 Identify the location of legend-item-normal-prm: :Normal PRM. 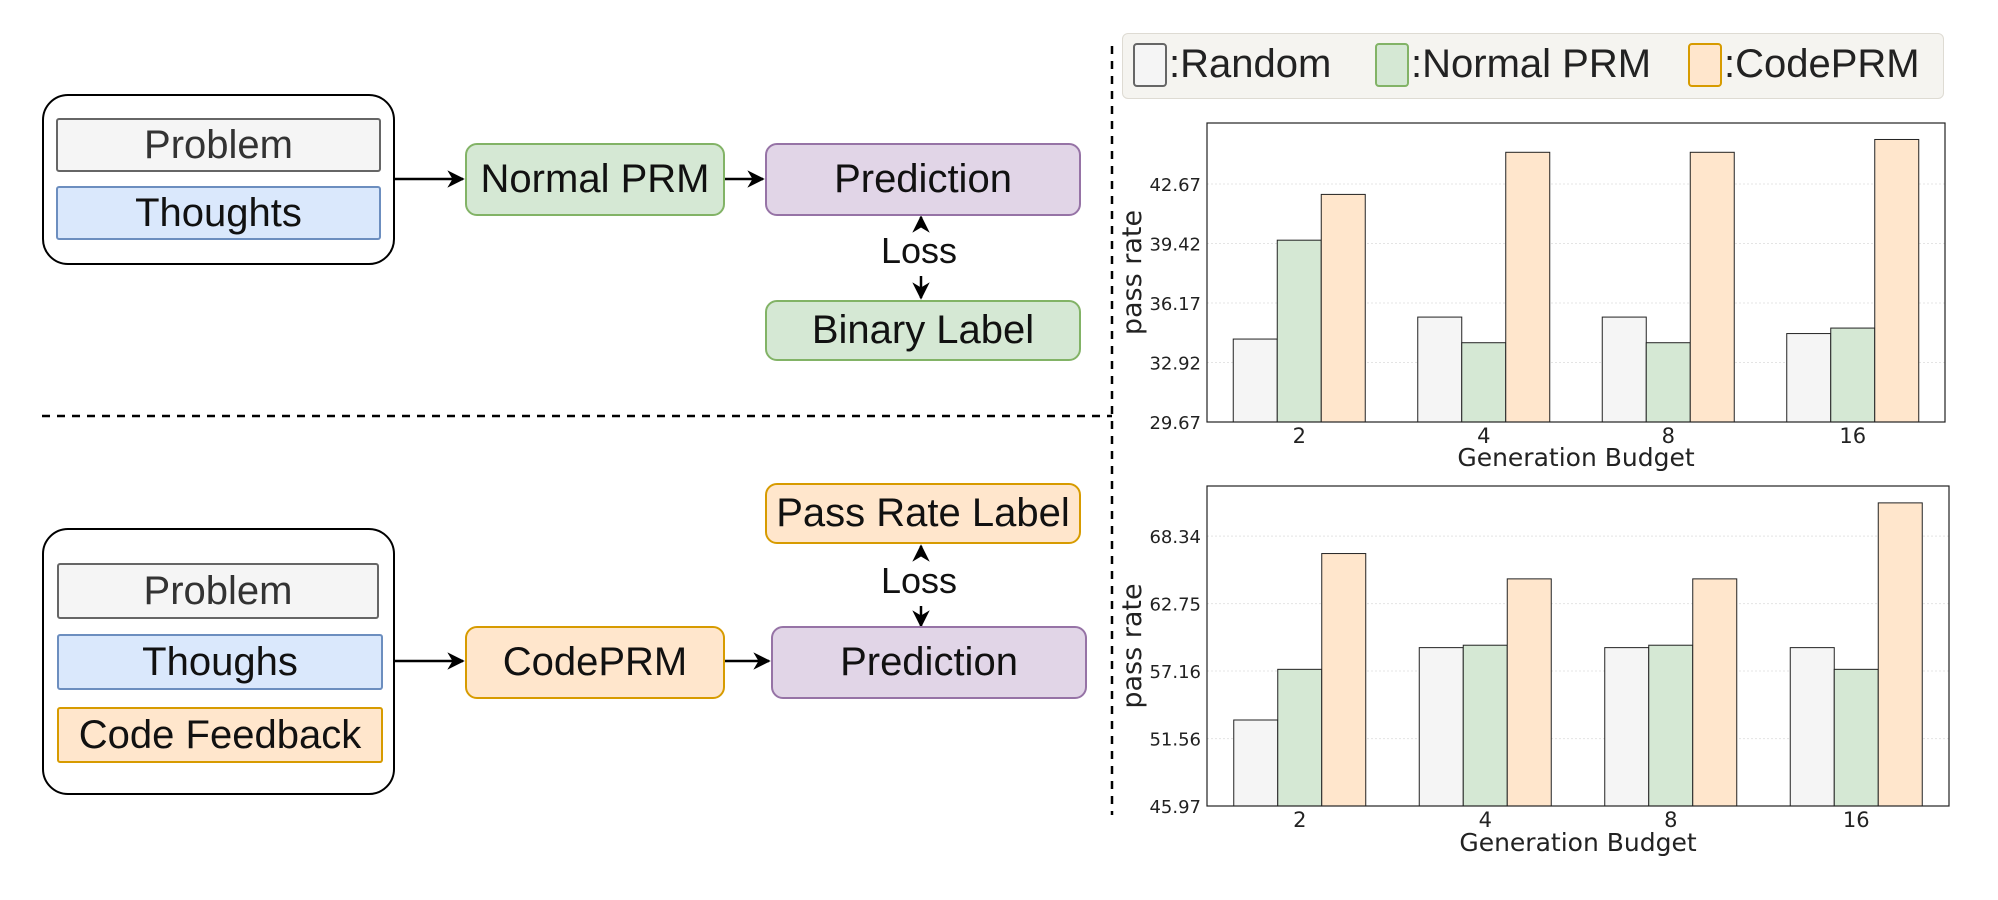
(1513, 64).